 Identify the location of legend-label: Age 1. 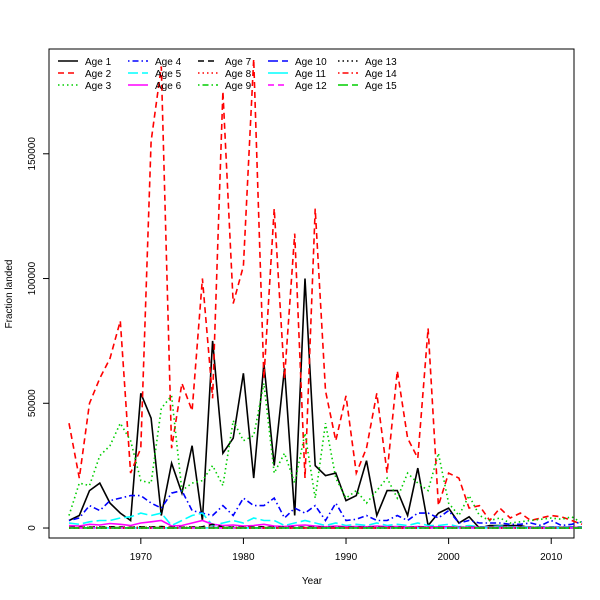
(98, 62).